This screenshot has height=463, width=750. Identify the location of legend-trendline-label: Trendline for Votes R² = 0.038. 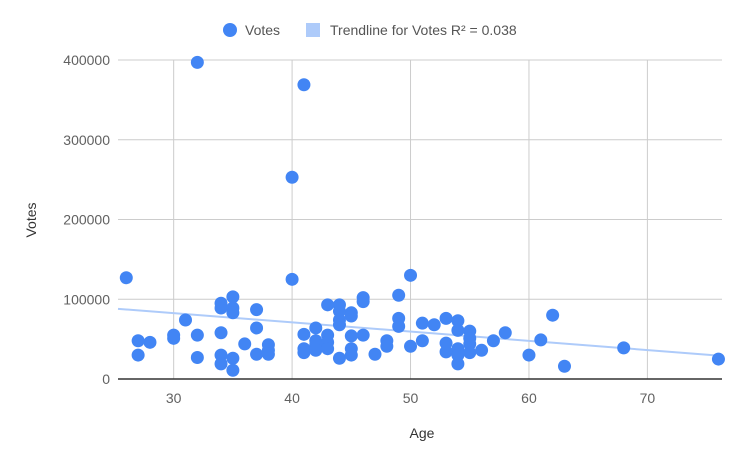
(423, 30).